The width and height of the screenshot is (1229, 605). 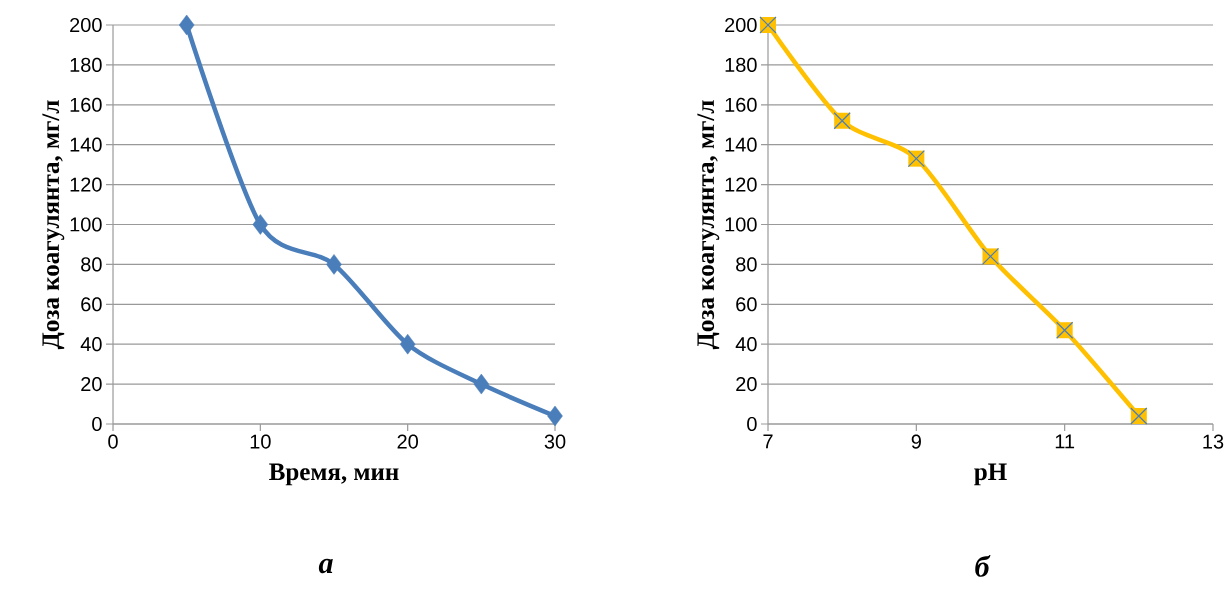 What do you see at coordinates (260, 441) in the screenshot?
I see `x-tick-label: 10` at bounding box center [260, 441].